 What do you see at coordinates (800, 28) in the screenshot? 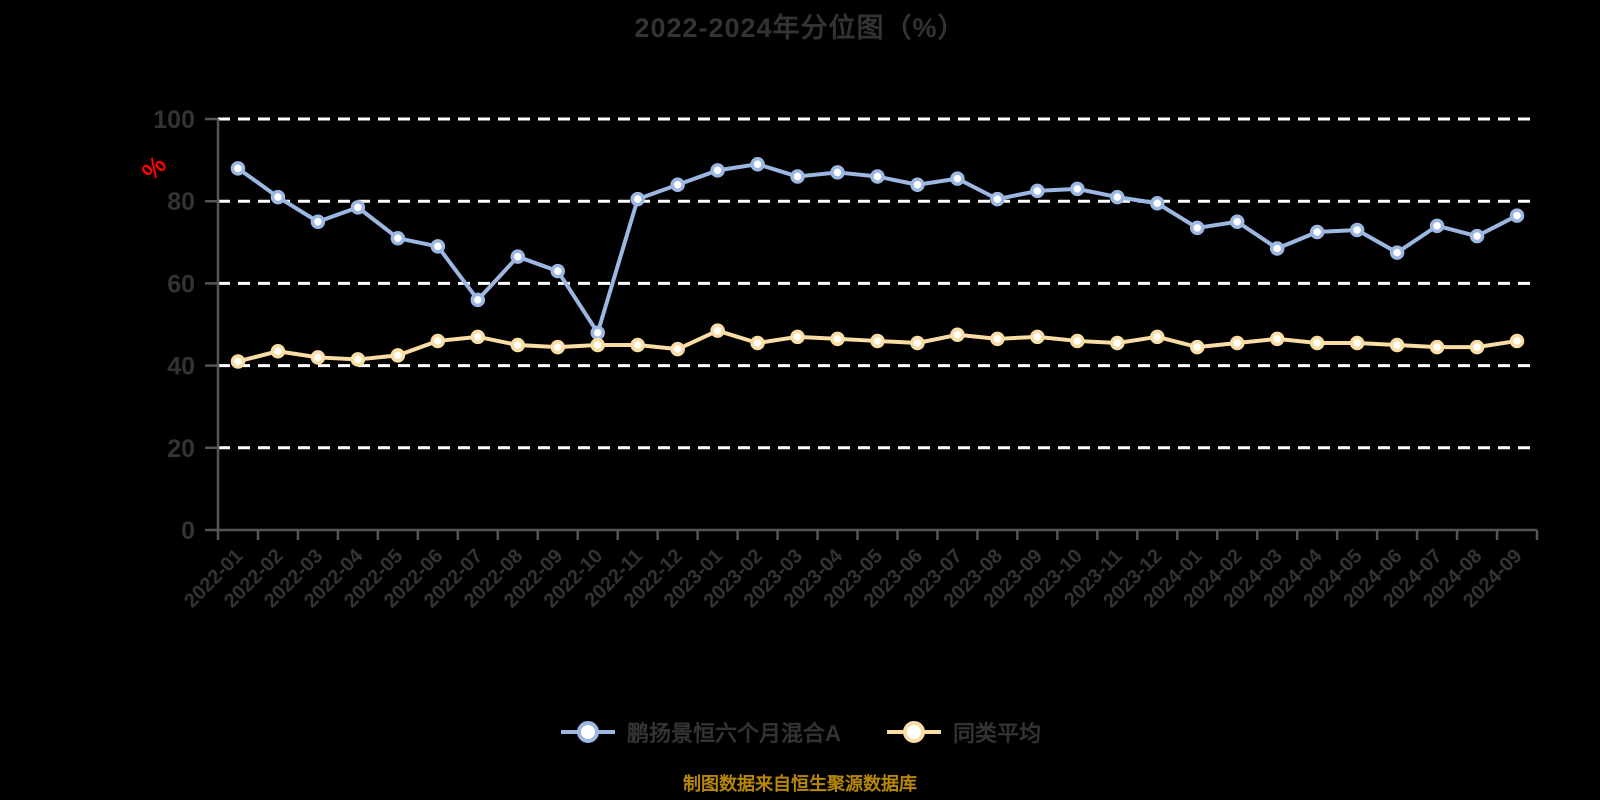
I see `chart-title: 2022-2024年分位图（%）` at bounding box center [800, 28].